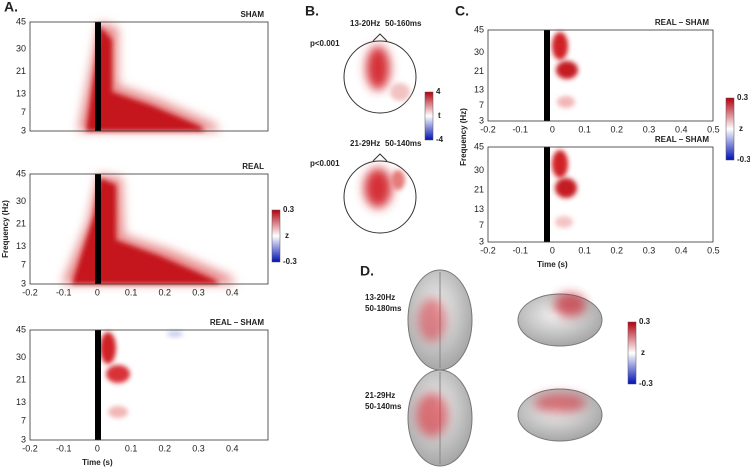 The width and height of the screenshot is (750, 472). Describe the element at coordinates (380, 395) in the screenshot. I see `band: 21-29Hz` at that location.